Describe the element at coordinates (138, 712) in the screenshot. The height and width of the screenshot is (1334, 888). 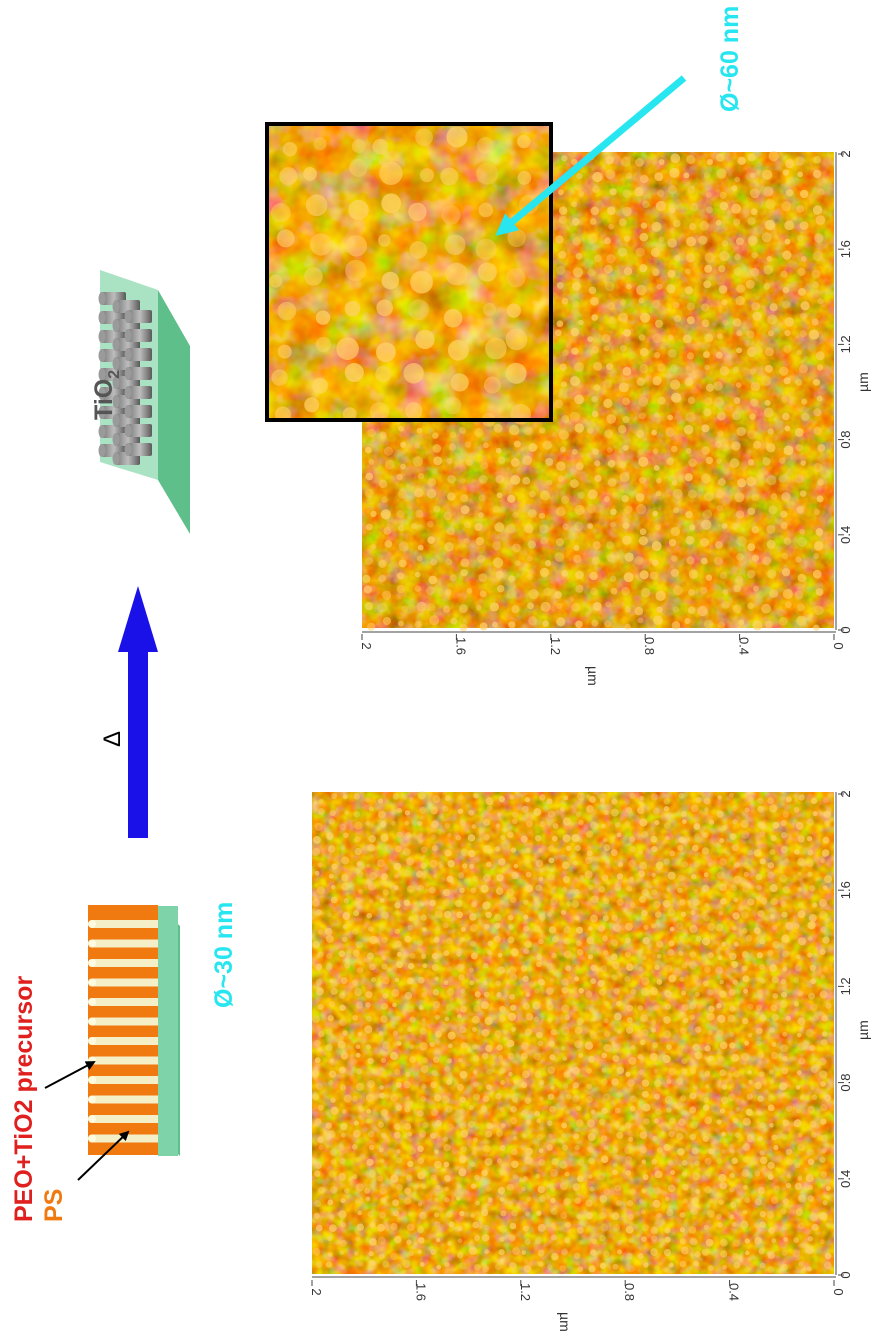
I see `blue-arrow-icon` at that location.